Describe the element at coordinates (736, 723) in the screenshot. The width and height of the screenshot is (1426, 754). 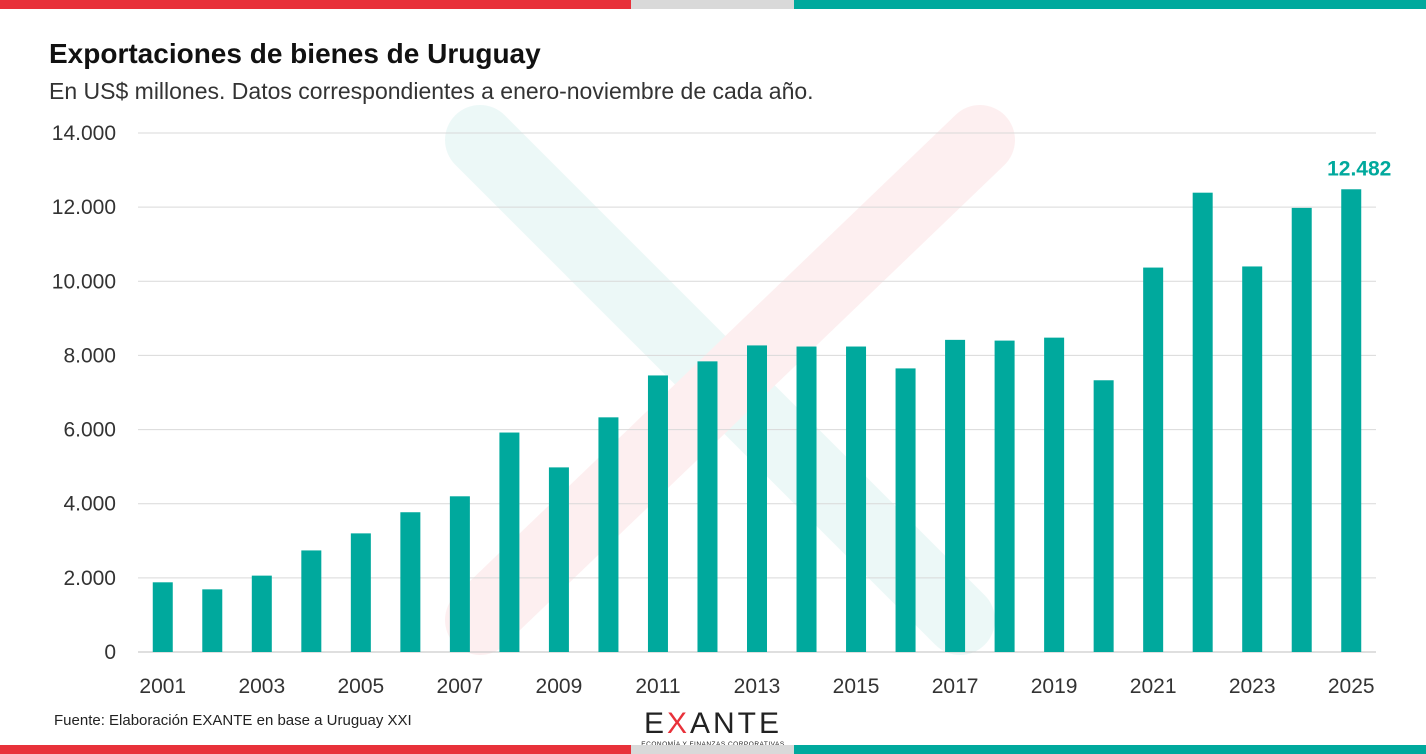
I see `logo-word-part2: ANTE` at that location.